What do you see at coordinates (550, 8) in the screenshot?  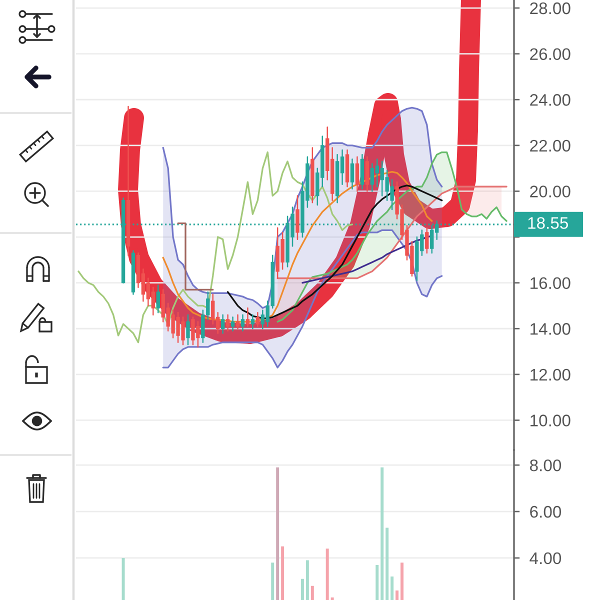 I see `y-tick-label: 28.00` at bounding box center [550, 8].